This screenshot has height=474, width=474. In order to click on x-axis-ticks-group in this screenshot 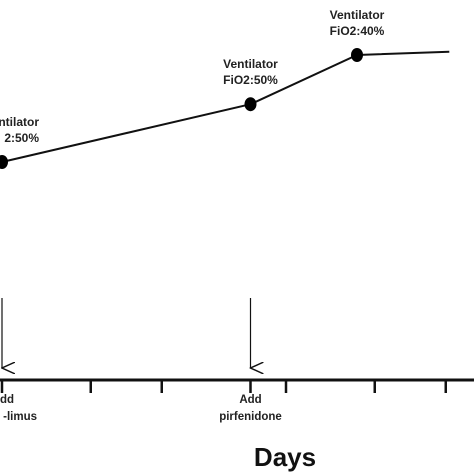, I will do `click(223, 386)`.